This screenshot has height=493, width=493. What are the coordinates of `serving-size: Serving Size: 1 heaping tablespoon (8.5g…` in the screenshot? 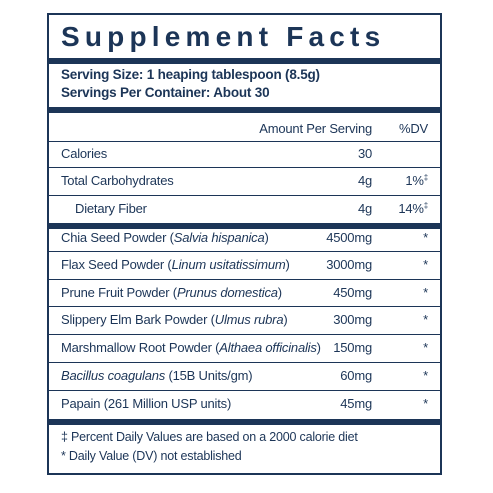 It's located at (190, 74).